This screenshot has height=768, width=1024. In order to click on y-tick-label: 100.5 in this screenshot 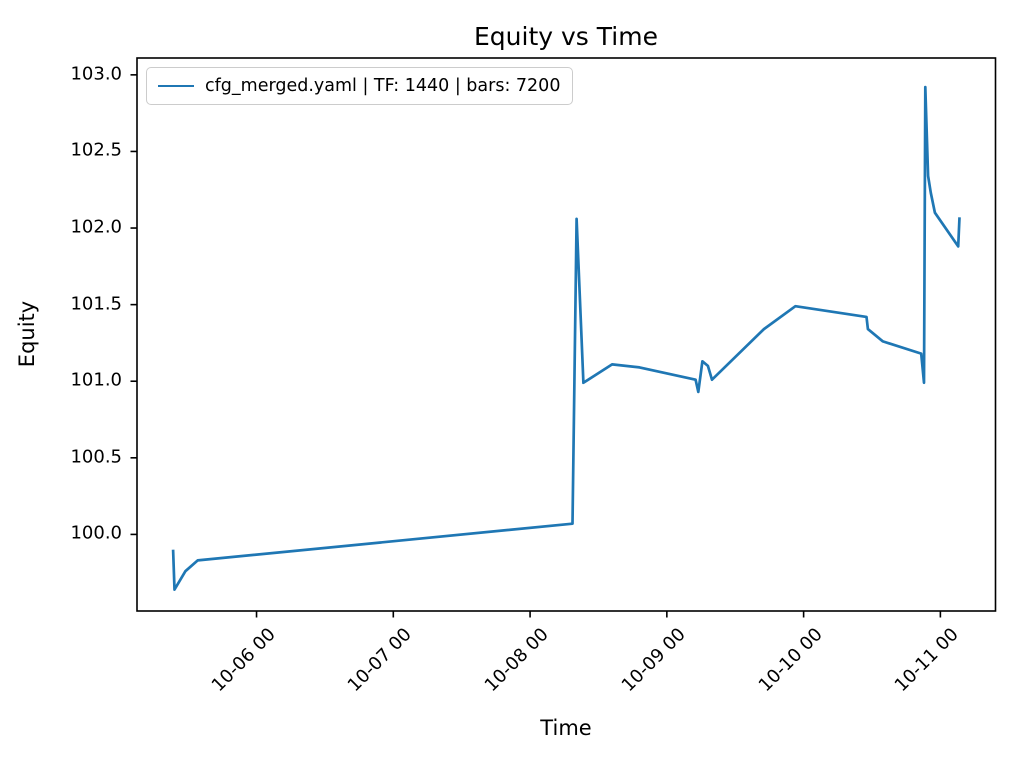, I will do `click(96, 457)`.